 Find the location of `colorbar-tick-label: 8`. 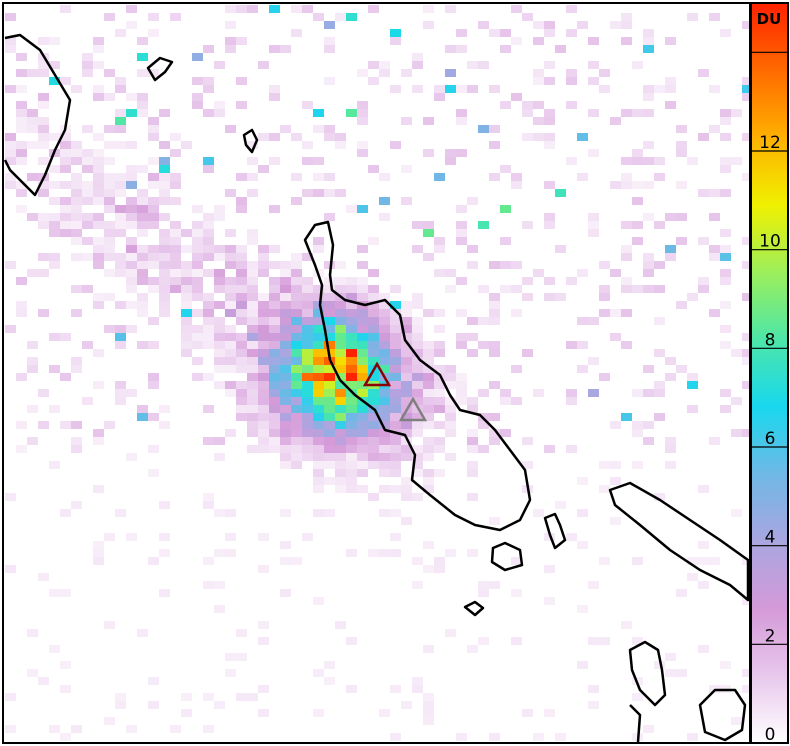

colorbar-tick-label: 8 is located at coordinates (770, 340).